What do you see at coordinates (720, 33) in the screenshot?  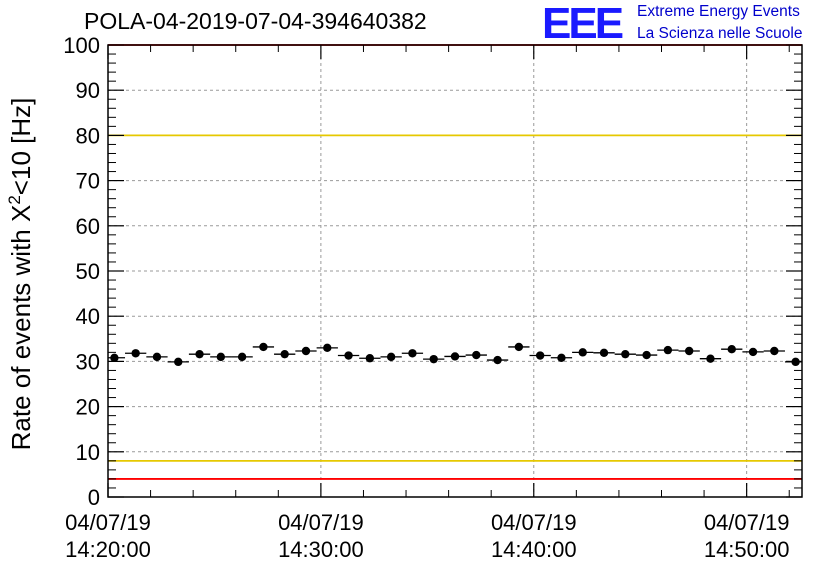 I see `logo-line-2: La Scienza nelle Scuole` at bounding box center [720, 33].